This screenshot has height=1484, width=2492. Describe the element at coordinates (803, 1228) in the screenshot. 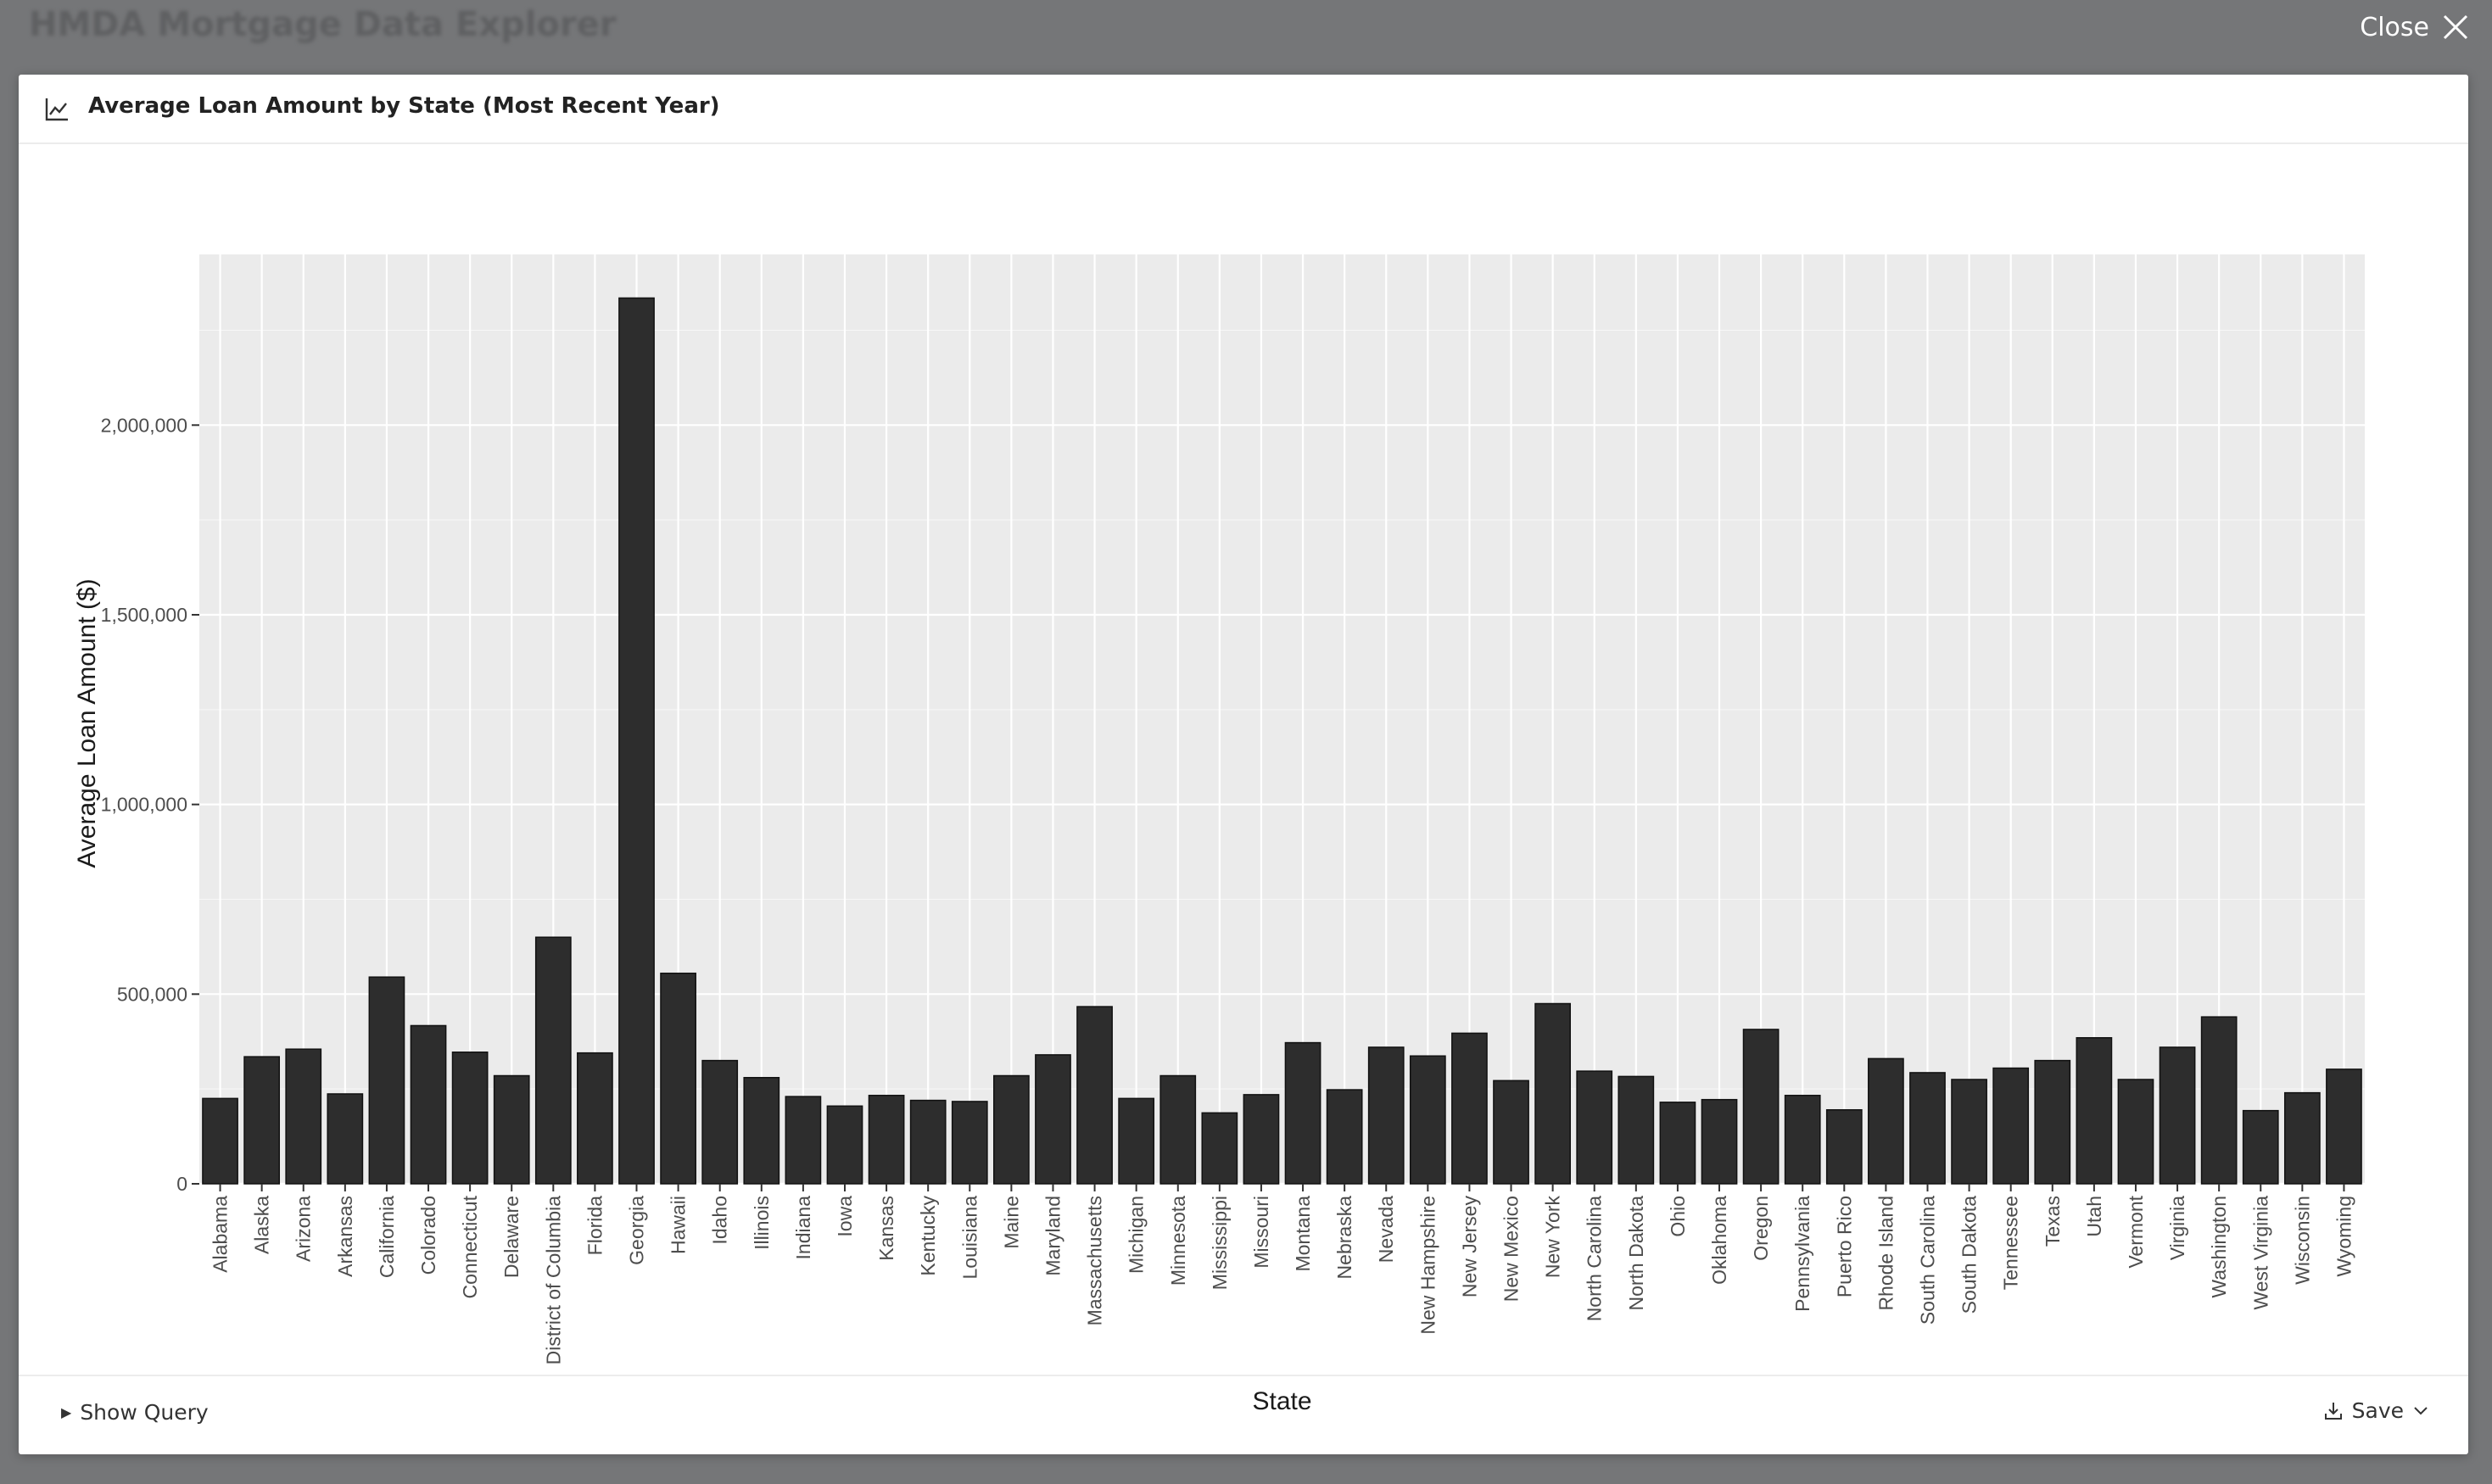

I see `x-tick-label: Indiana` at that location.